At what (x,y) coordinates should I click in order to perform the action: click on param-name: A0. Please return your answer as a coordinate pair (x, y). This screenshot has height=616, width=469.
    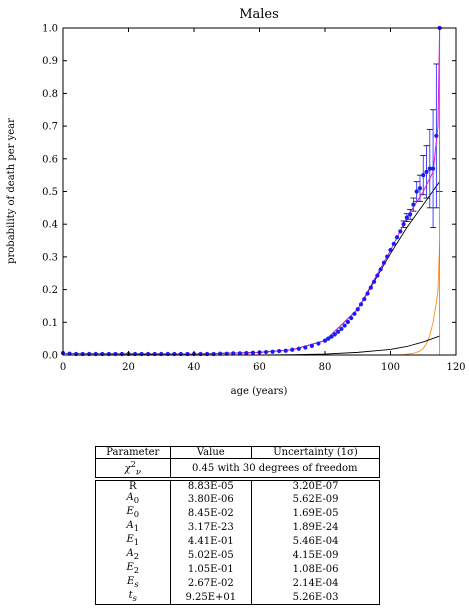
    Looking at the image, I should click on (133, 499).